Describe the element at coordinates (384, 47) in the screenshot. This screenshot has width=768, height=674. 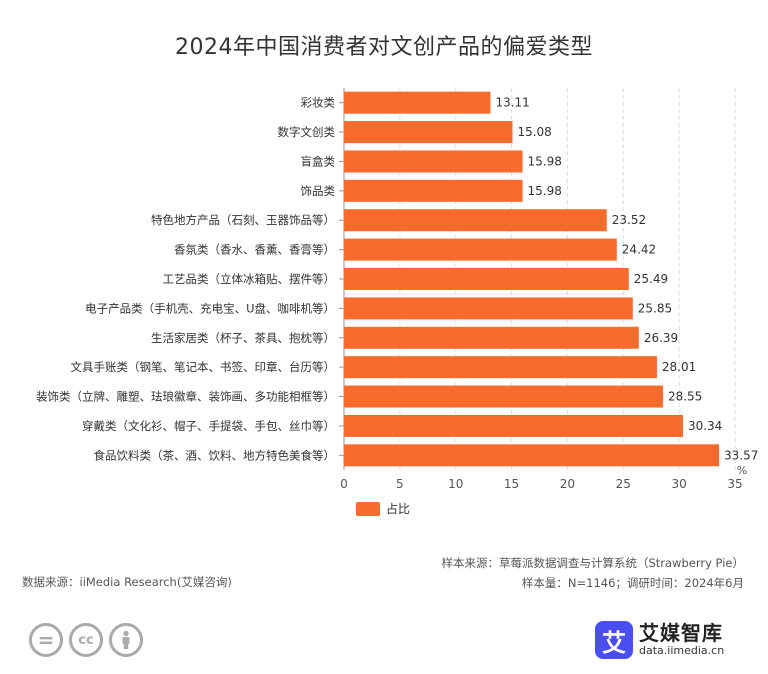
I see `chart-title: 2024年中国消费者对文创产品的偏爱类型` at that location.